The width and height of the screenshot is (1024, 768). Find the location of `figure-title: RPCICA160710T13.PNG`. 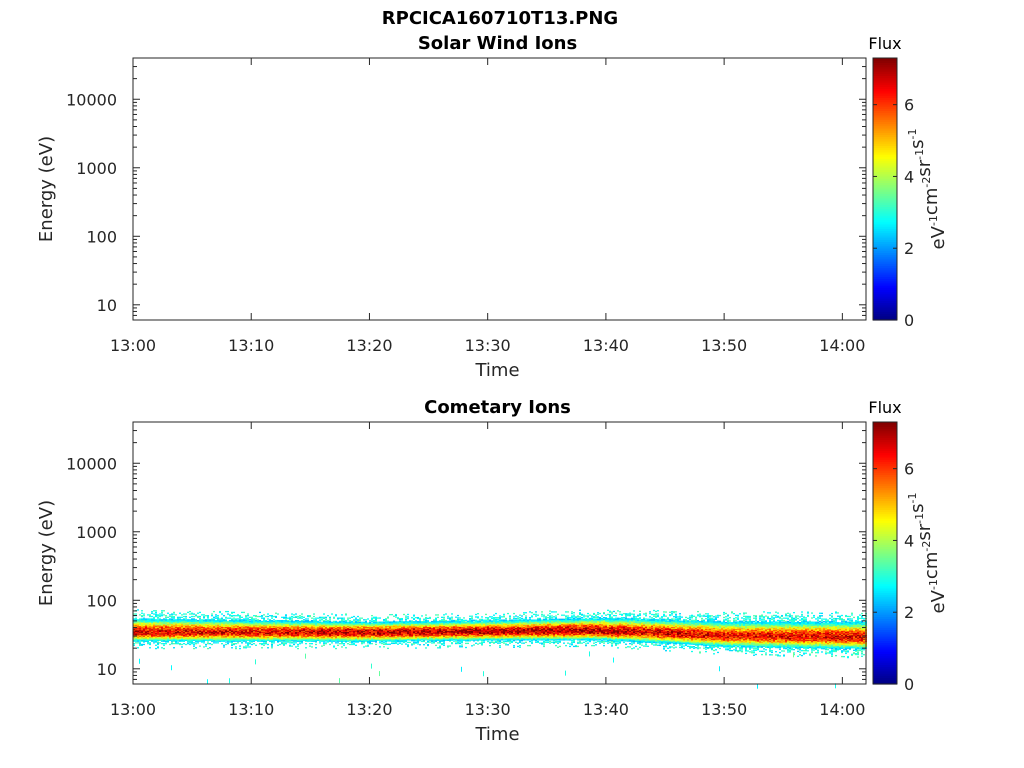

figure-title: RPCICA160710T13.PNG is located at coordinates (500, 18).